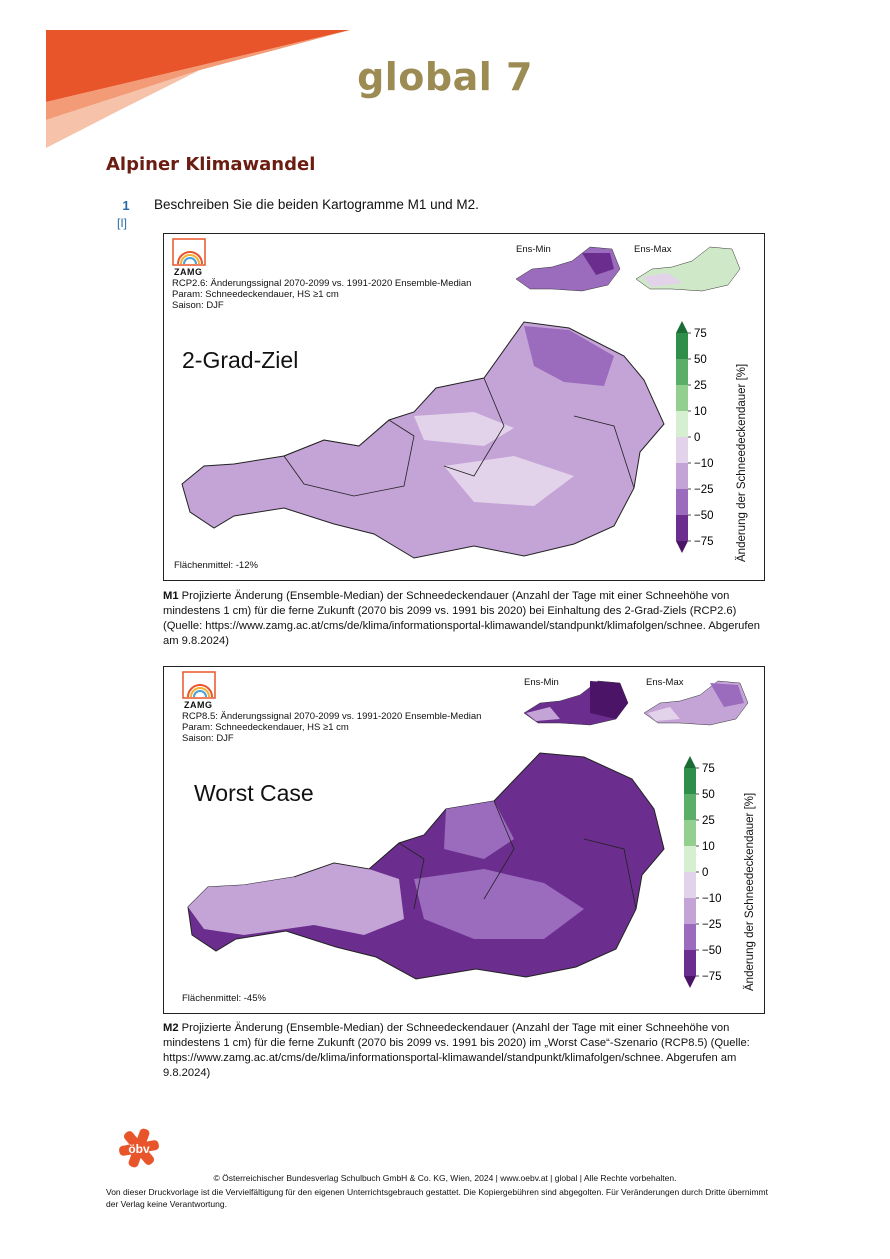  Describe the element at coordinates (122, 223) in the screenshot. I see `task-level: [I]` at that location.